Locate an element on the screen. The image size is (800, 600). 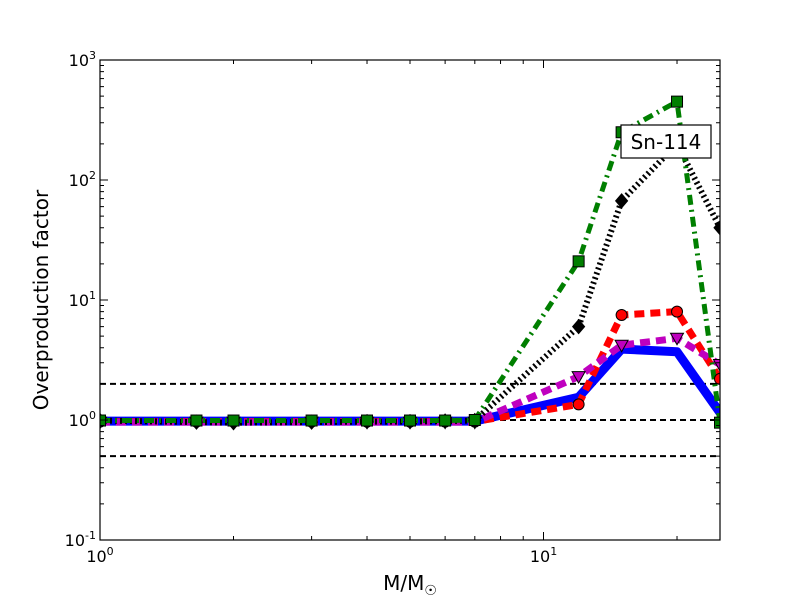
x-axis-label: M/M☉ is located at coordinates (410, 585).